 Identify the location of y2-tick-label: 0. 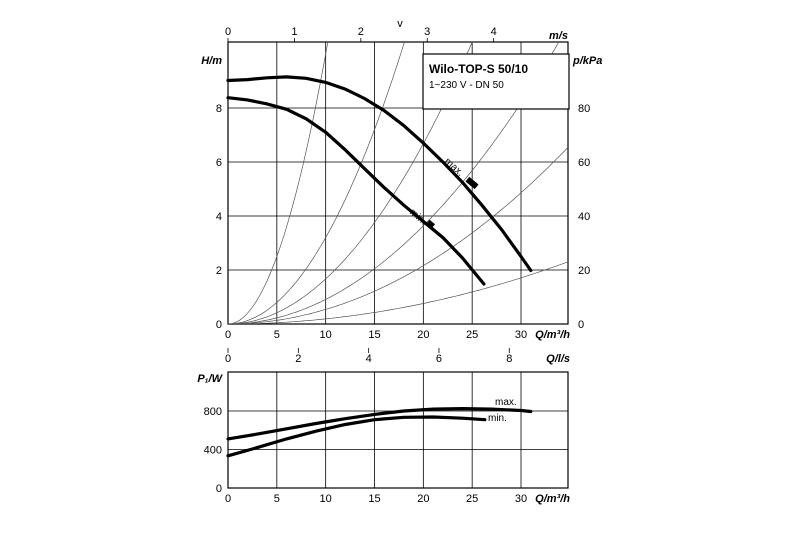
(581, 325).